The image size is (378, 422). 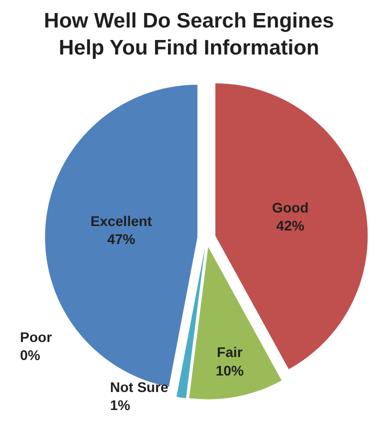 I want to click on data-label: 1%, so click(x=120, y=405).